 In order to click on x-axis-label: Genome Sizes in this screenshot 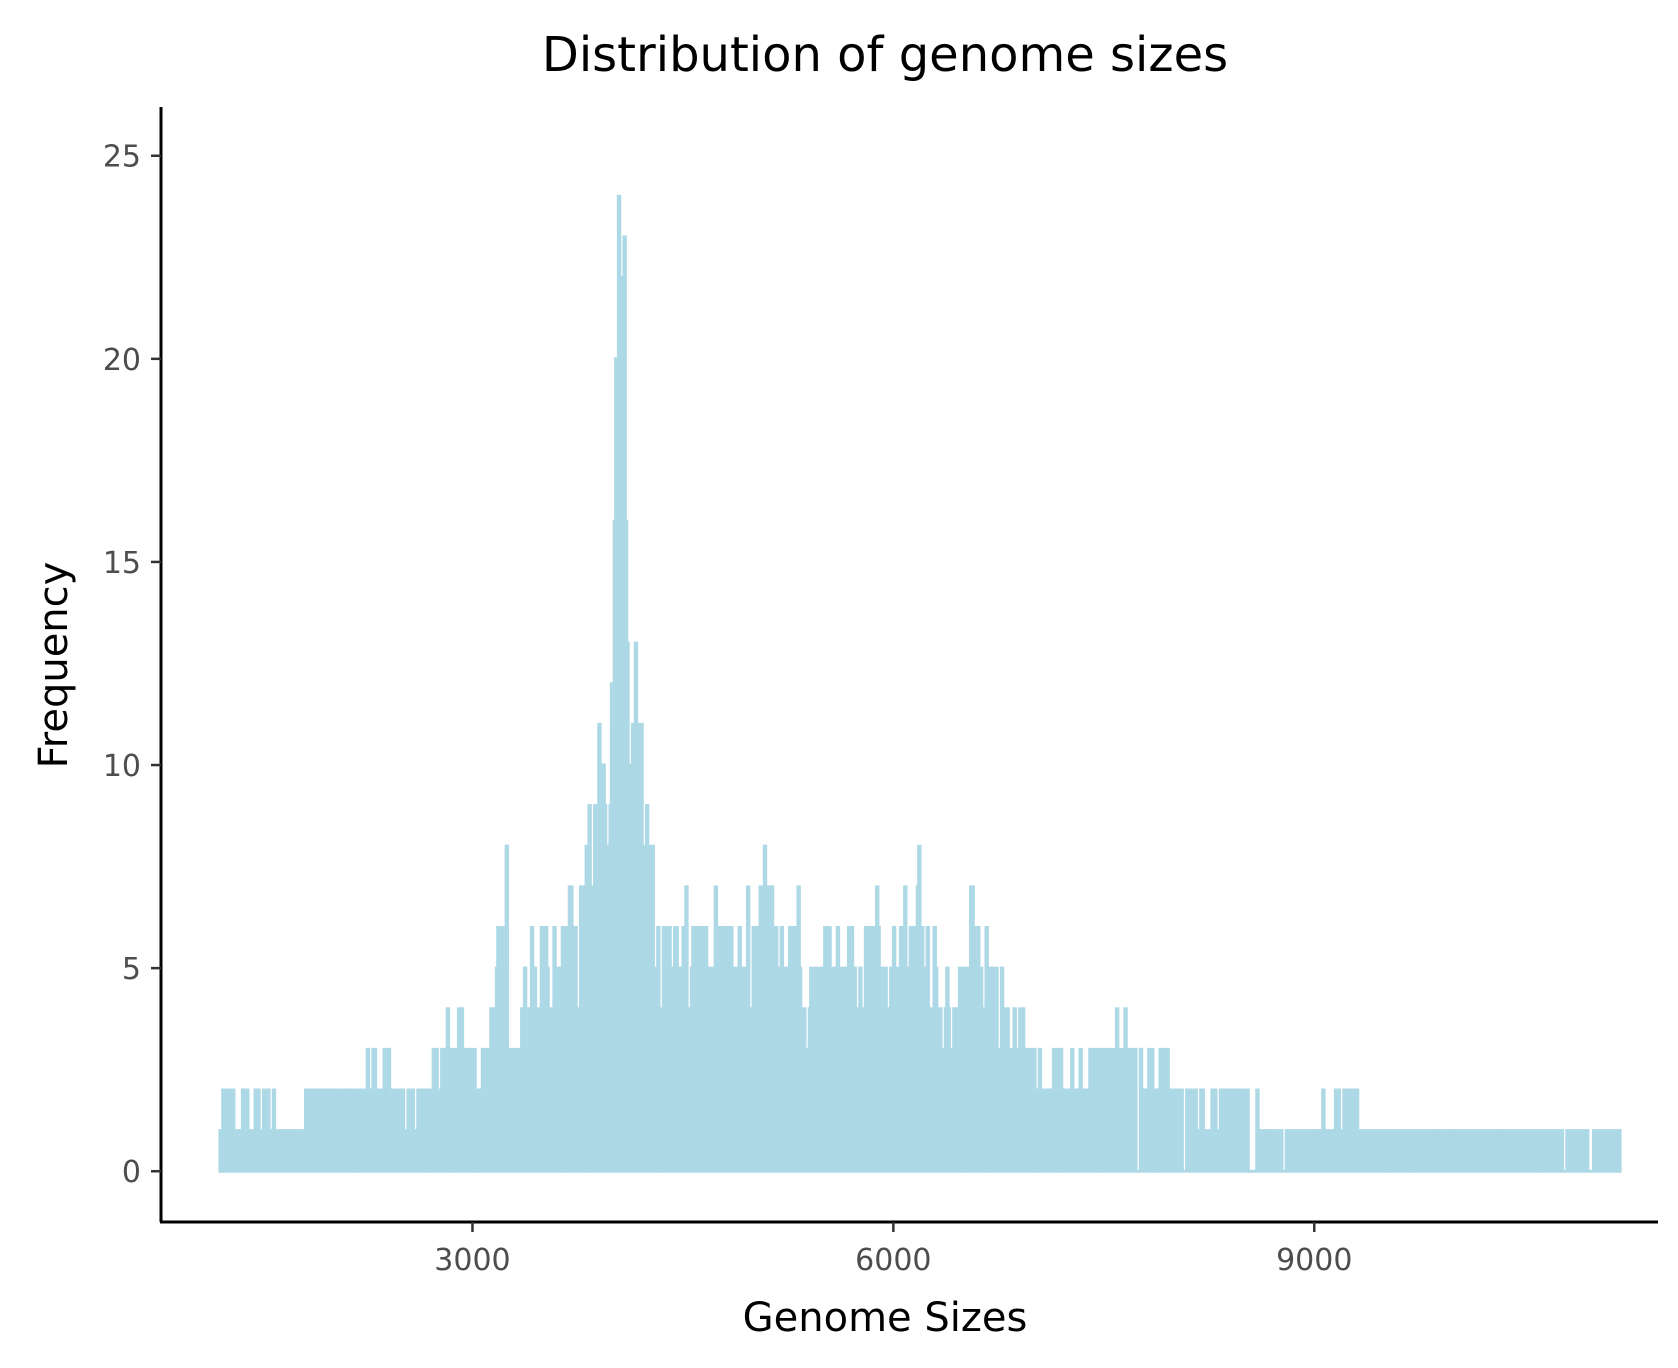, I will do `click(885, 1318)`.